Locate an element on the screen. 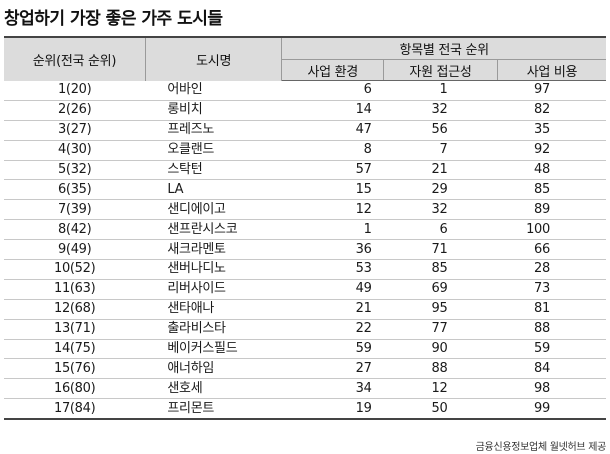 The width and height of the screenshot is (610, 454). table-row: 11(63) 리버사이드 49 69 73 is located at coordinates (305, 289).